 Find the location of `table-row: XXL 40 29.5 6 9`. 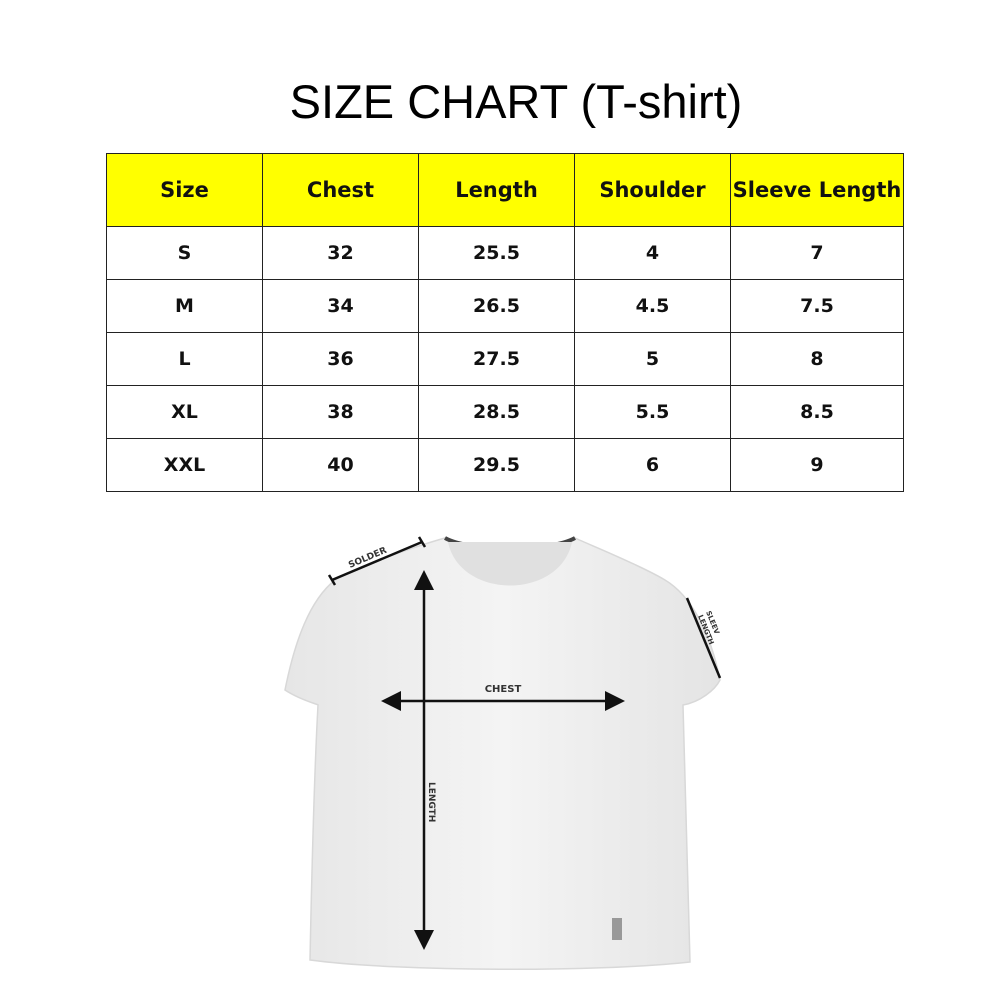

table-row: XXL 40 29.5 6 9 is located at coordinates (505, 465).